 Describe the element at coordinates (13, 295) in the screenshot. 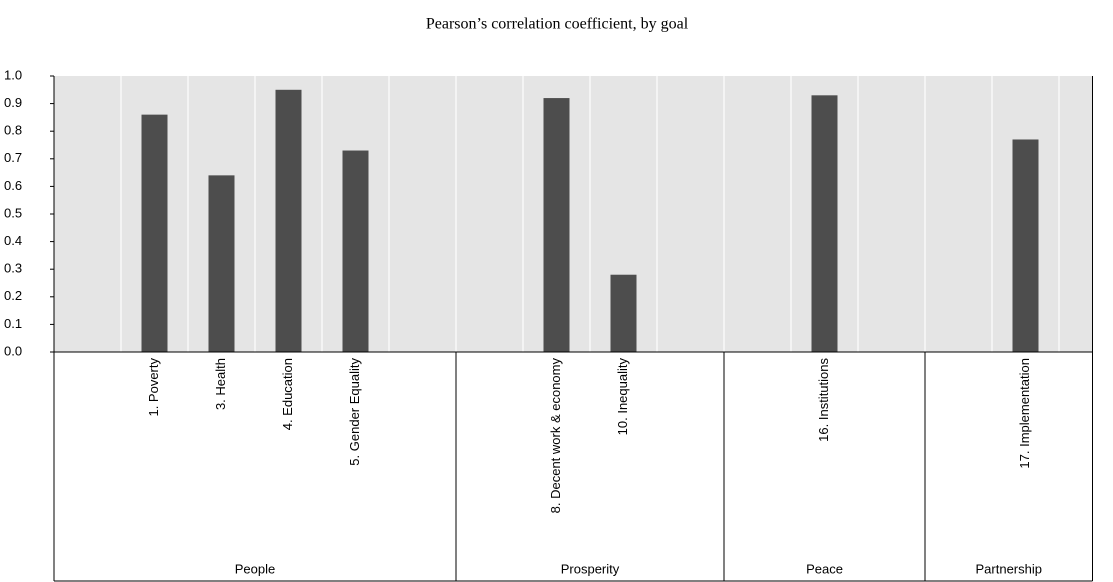

I see `y-tick-label: 0.2` at that location.